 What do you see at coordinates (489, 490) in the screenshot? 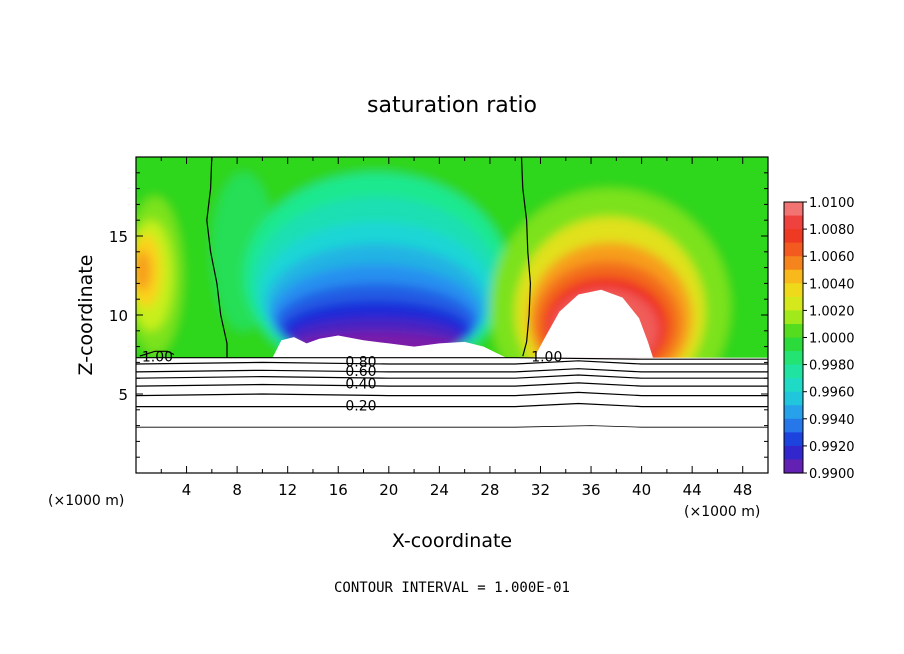
I see `x-tick-label-6: 28` at bounding box center [489, 490].